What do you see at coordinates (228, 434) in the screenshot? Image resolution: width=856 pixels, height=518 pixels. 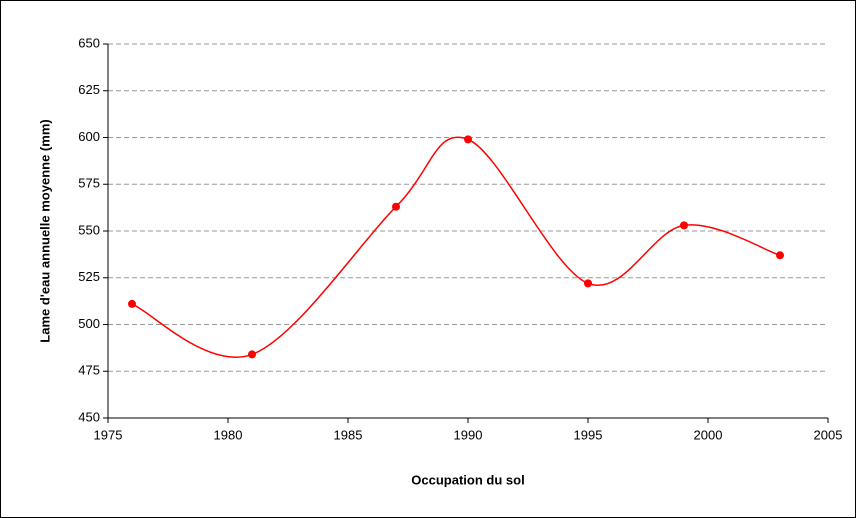 I see `x-tick-label: 1980` at bounding box center [228, 434].